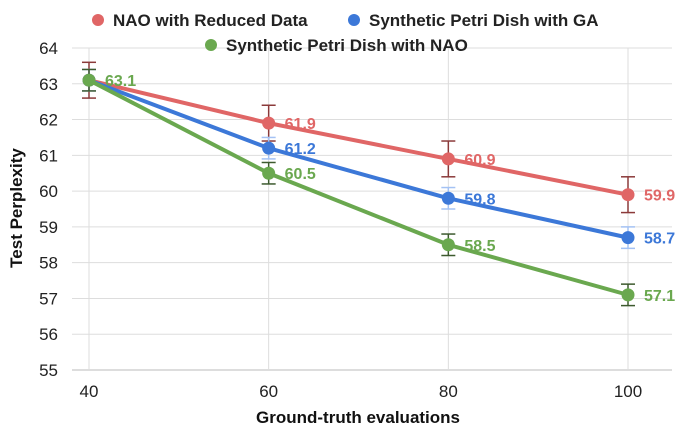 The image size is (684, 432). I want to click on y-tick-label: 61, so click(48, 155).